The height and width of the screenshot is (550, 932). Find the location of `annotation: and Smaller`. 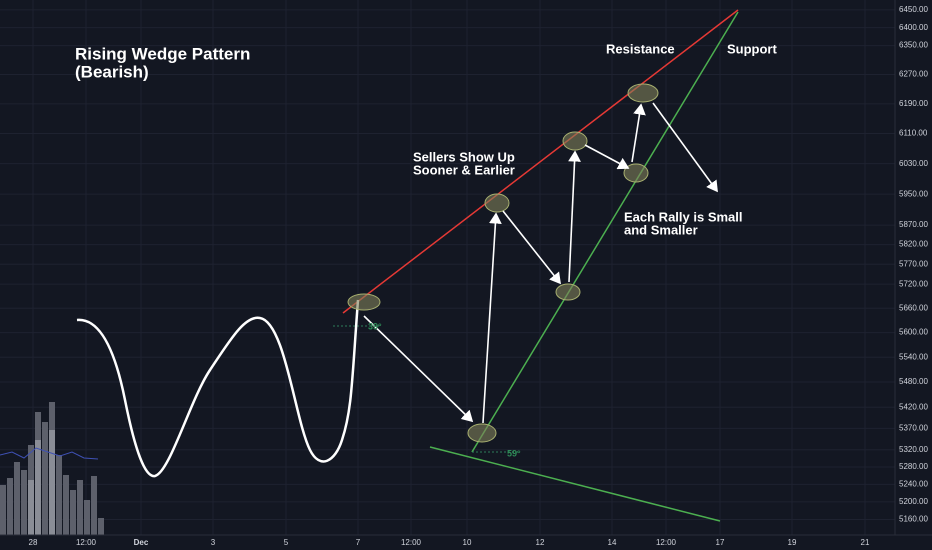

annotation: and Smaller is located at coordinates (661, 229).